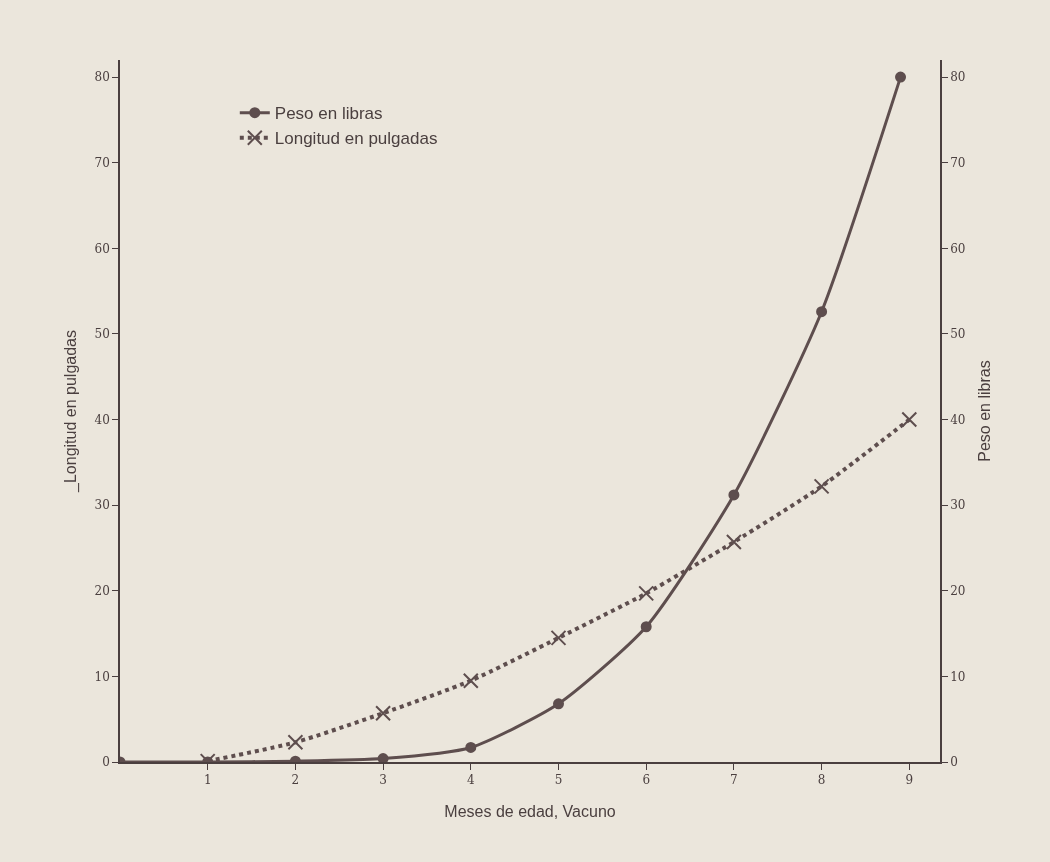  I want to click on y2-tick-label: 0, so click(954, 762).